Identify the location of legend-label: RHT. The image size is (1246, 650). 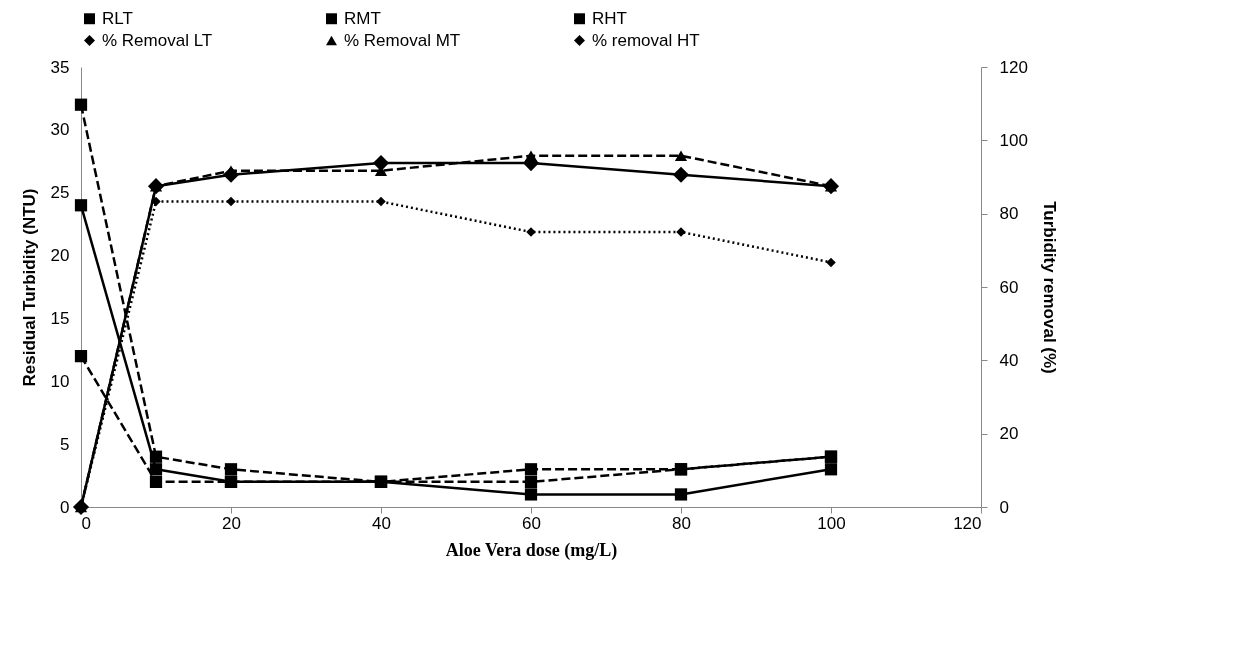
(609, 18).